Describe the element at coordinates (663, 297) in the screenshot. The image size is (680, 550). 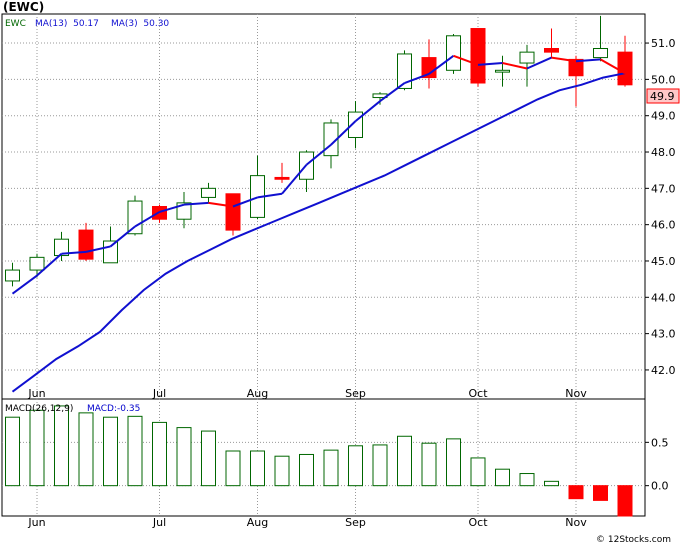
I see `price-y-tick-label: 44.0` at that location.